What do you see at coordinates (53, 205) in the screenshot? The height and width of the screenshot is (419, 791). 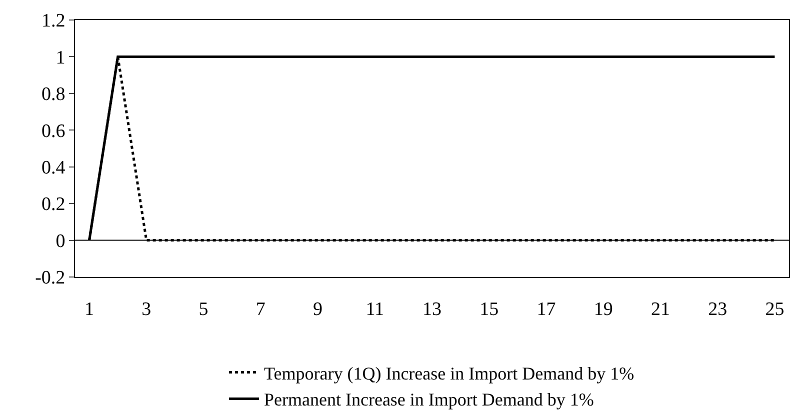 I see `y-tick-label: 0.2` at bounding box center [53, 205].